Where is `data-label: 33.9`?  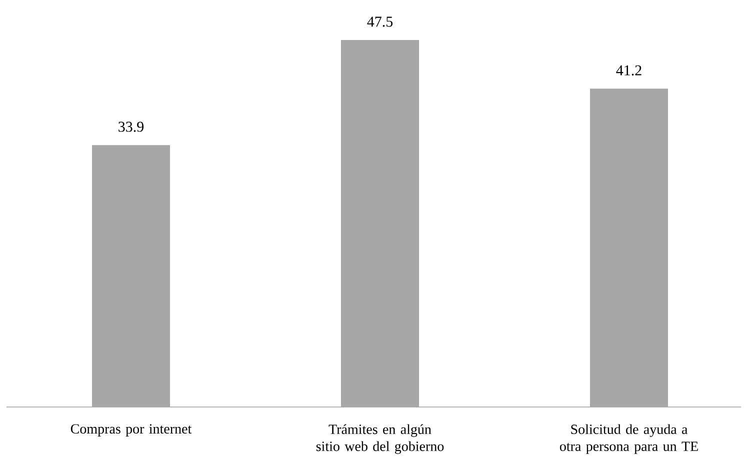 data-label: 33.9 is located at coordinates (131, 127).